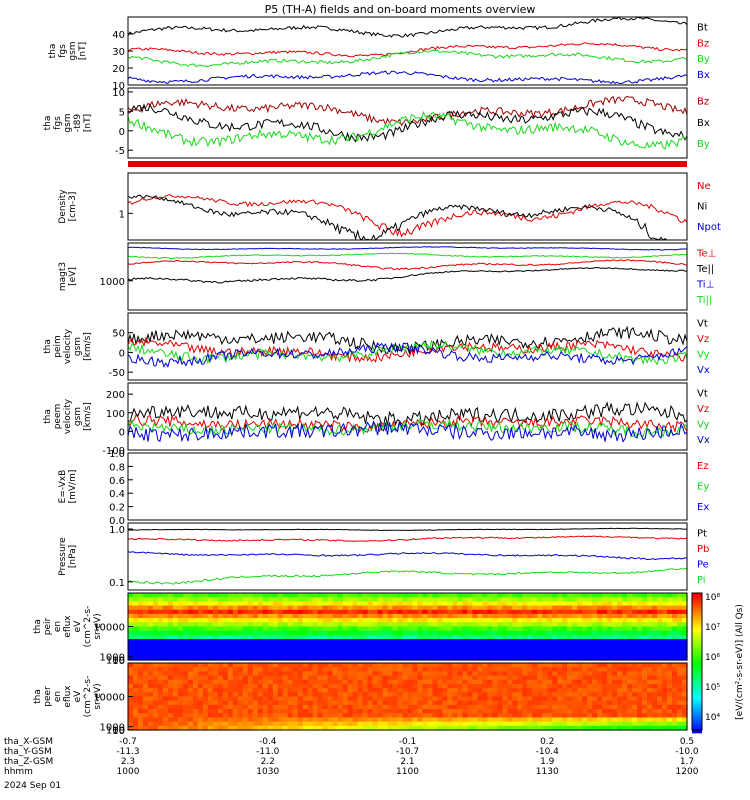 The width and height of the screenshot is (750, 800). What do you see at coordinates (88, 123) in the screenshot?
I see `y-axis-label: [nT]` at bounding box center [88, 123].